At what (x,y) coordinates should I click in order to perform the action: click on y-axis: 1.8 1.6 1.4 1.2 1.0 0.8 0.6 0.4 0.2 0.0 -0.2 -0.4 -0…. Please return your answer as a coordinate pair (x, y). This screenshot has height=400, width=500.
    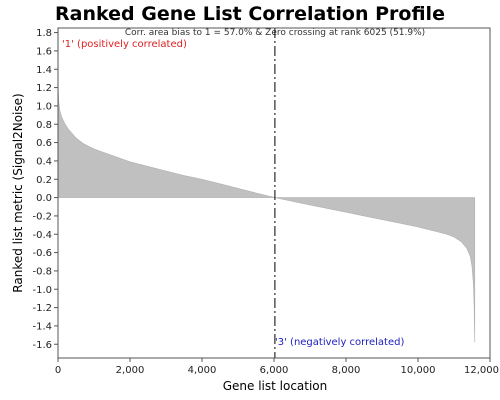
    Looking at the image, I should click on (45, 189).